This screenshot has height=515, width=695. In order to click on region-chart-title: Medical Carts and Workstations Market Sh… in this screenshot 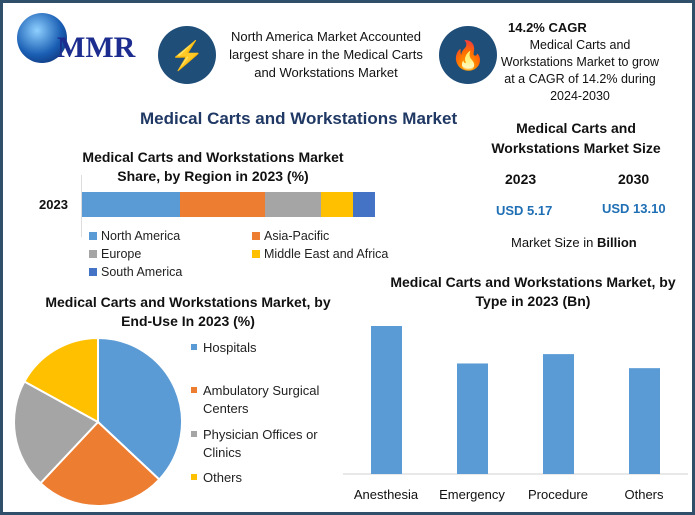, I will do `click(213, 166)`.